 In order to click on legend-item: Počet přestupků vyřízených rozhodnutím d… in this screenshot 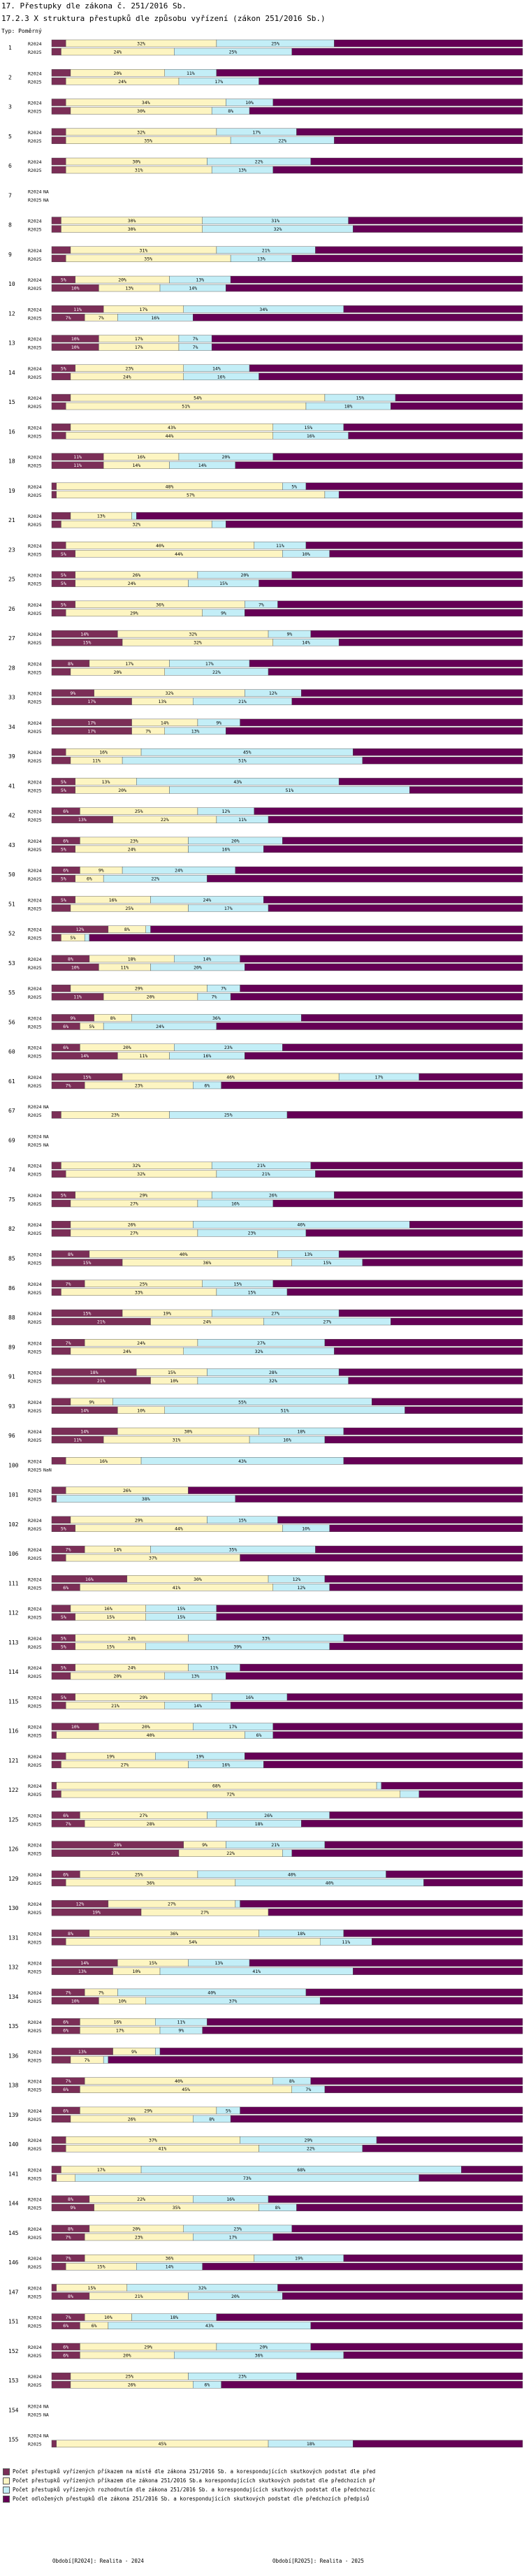, I will do `click(261, 2489)`.